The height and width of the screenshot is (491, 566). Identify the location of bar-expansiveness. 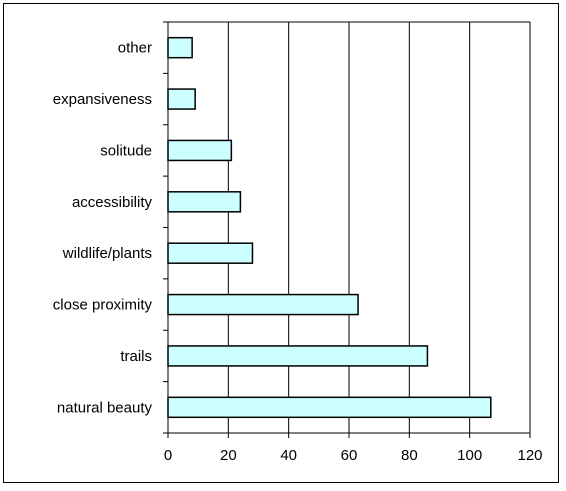
(181, 99).